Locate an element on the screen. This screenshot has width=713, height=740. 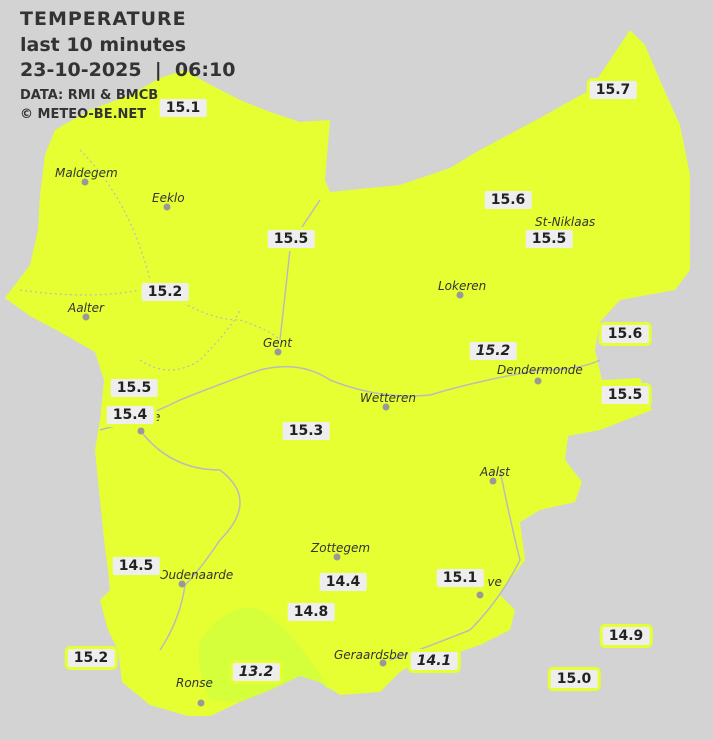
city-label: Aalst is located at coordinates (495, 472).